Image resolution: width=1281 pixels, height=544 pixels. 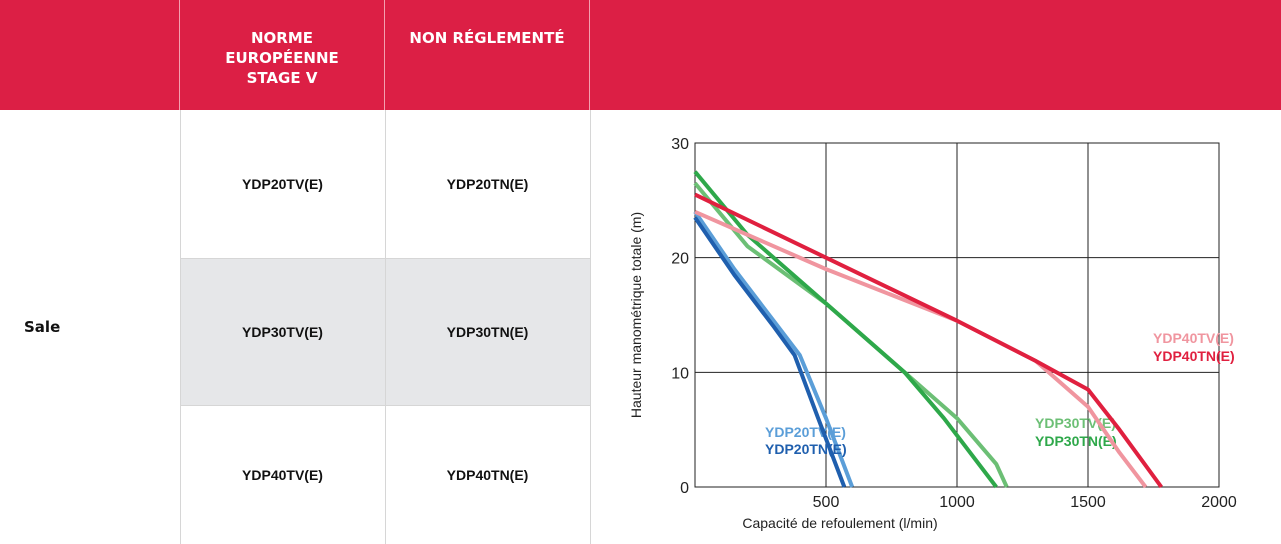 I want to click on y-tick-label: 20, so click(x=680, y=259).